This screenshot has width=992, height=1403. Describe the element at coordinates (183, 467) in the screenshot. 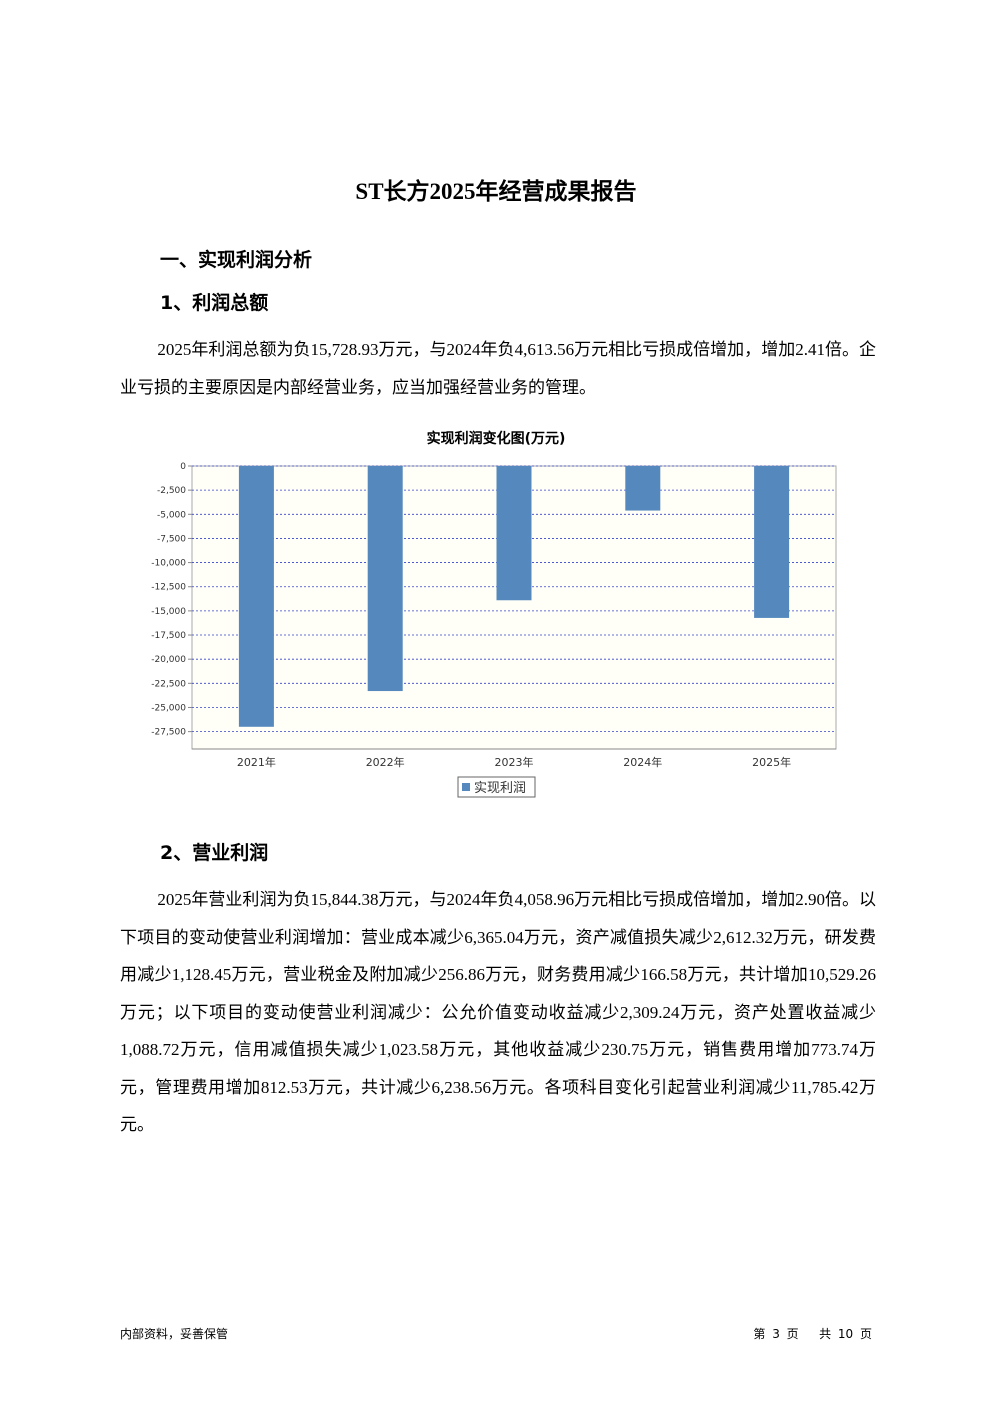

I see `y-tick-label: 0` at that location.